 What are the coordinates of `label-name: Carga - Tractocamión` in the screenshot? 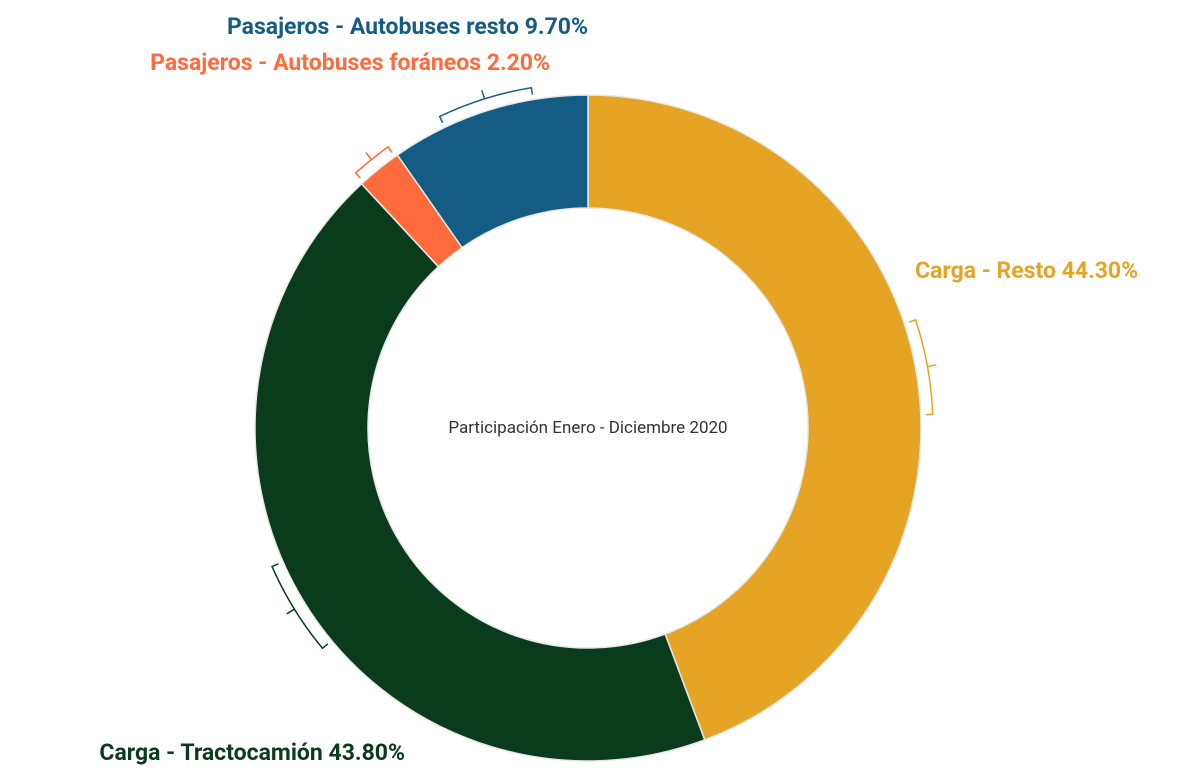 It's located at (210, 752).